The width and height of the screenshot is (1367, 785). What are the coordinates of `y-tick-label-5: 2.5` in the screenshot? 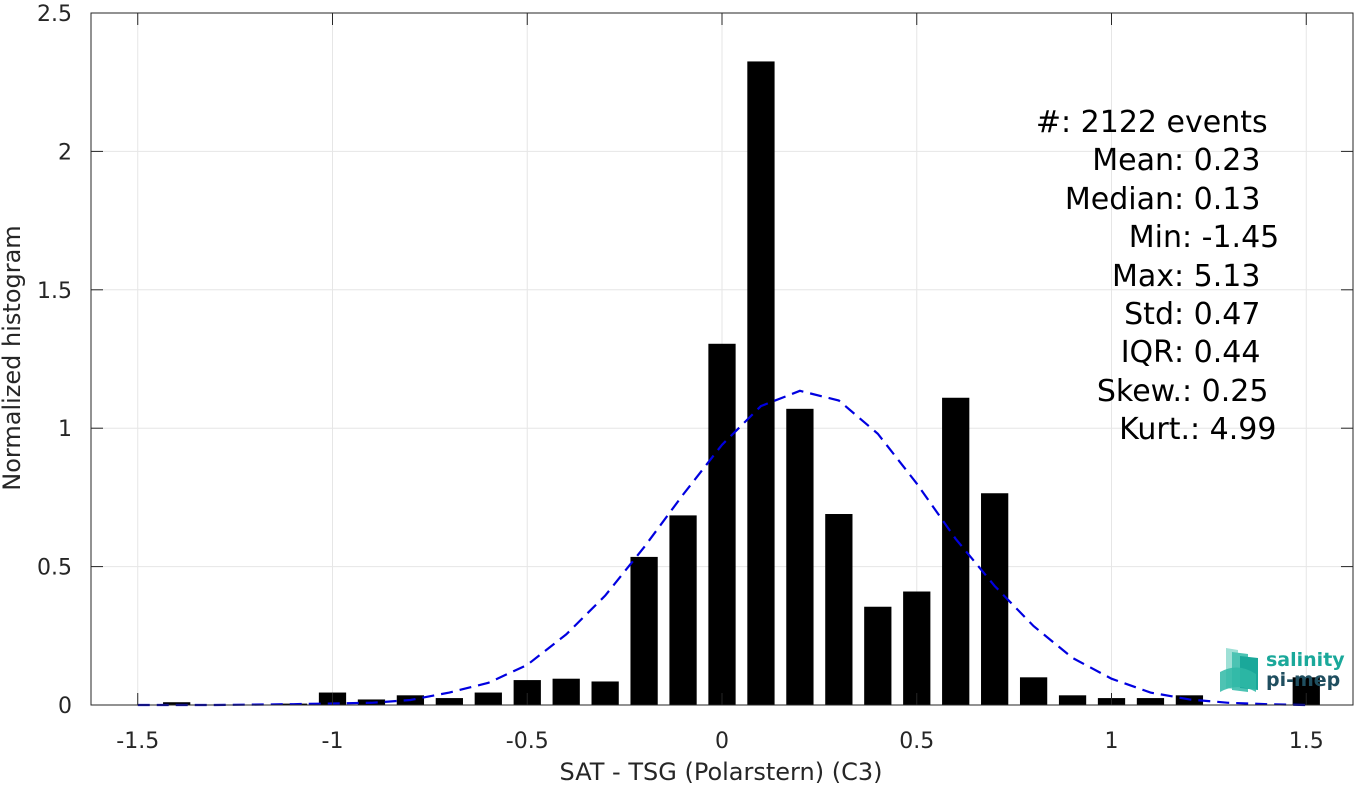 It's located at (54, 14).